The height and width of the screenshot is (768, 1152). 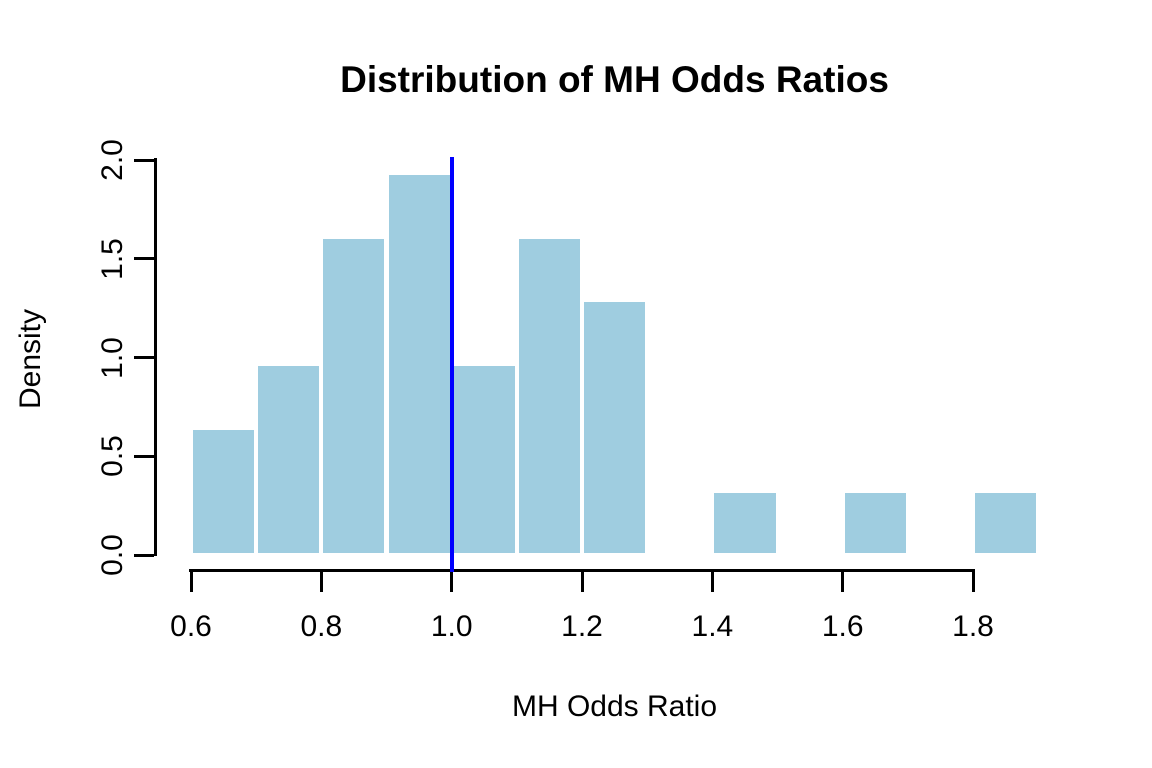 What do you see at coordinates (712, 626) in the screenshot?
I see `x-tick-label: 1.4` at bounding box center [712, 626].